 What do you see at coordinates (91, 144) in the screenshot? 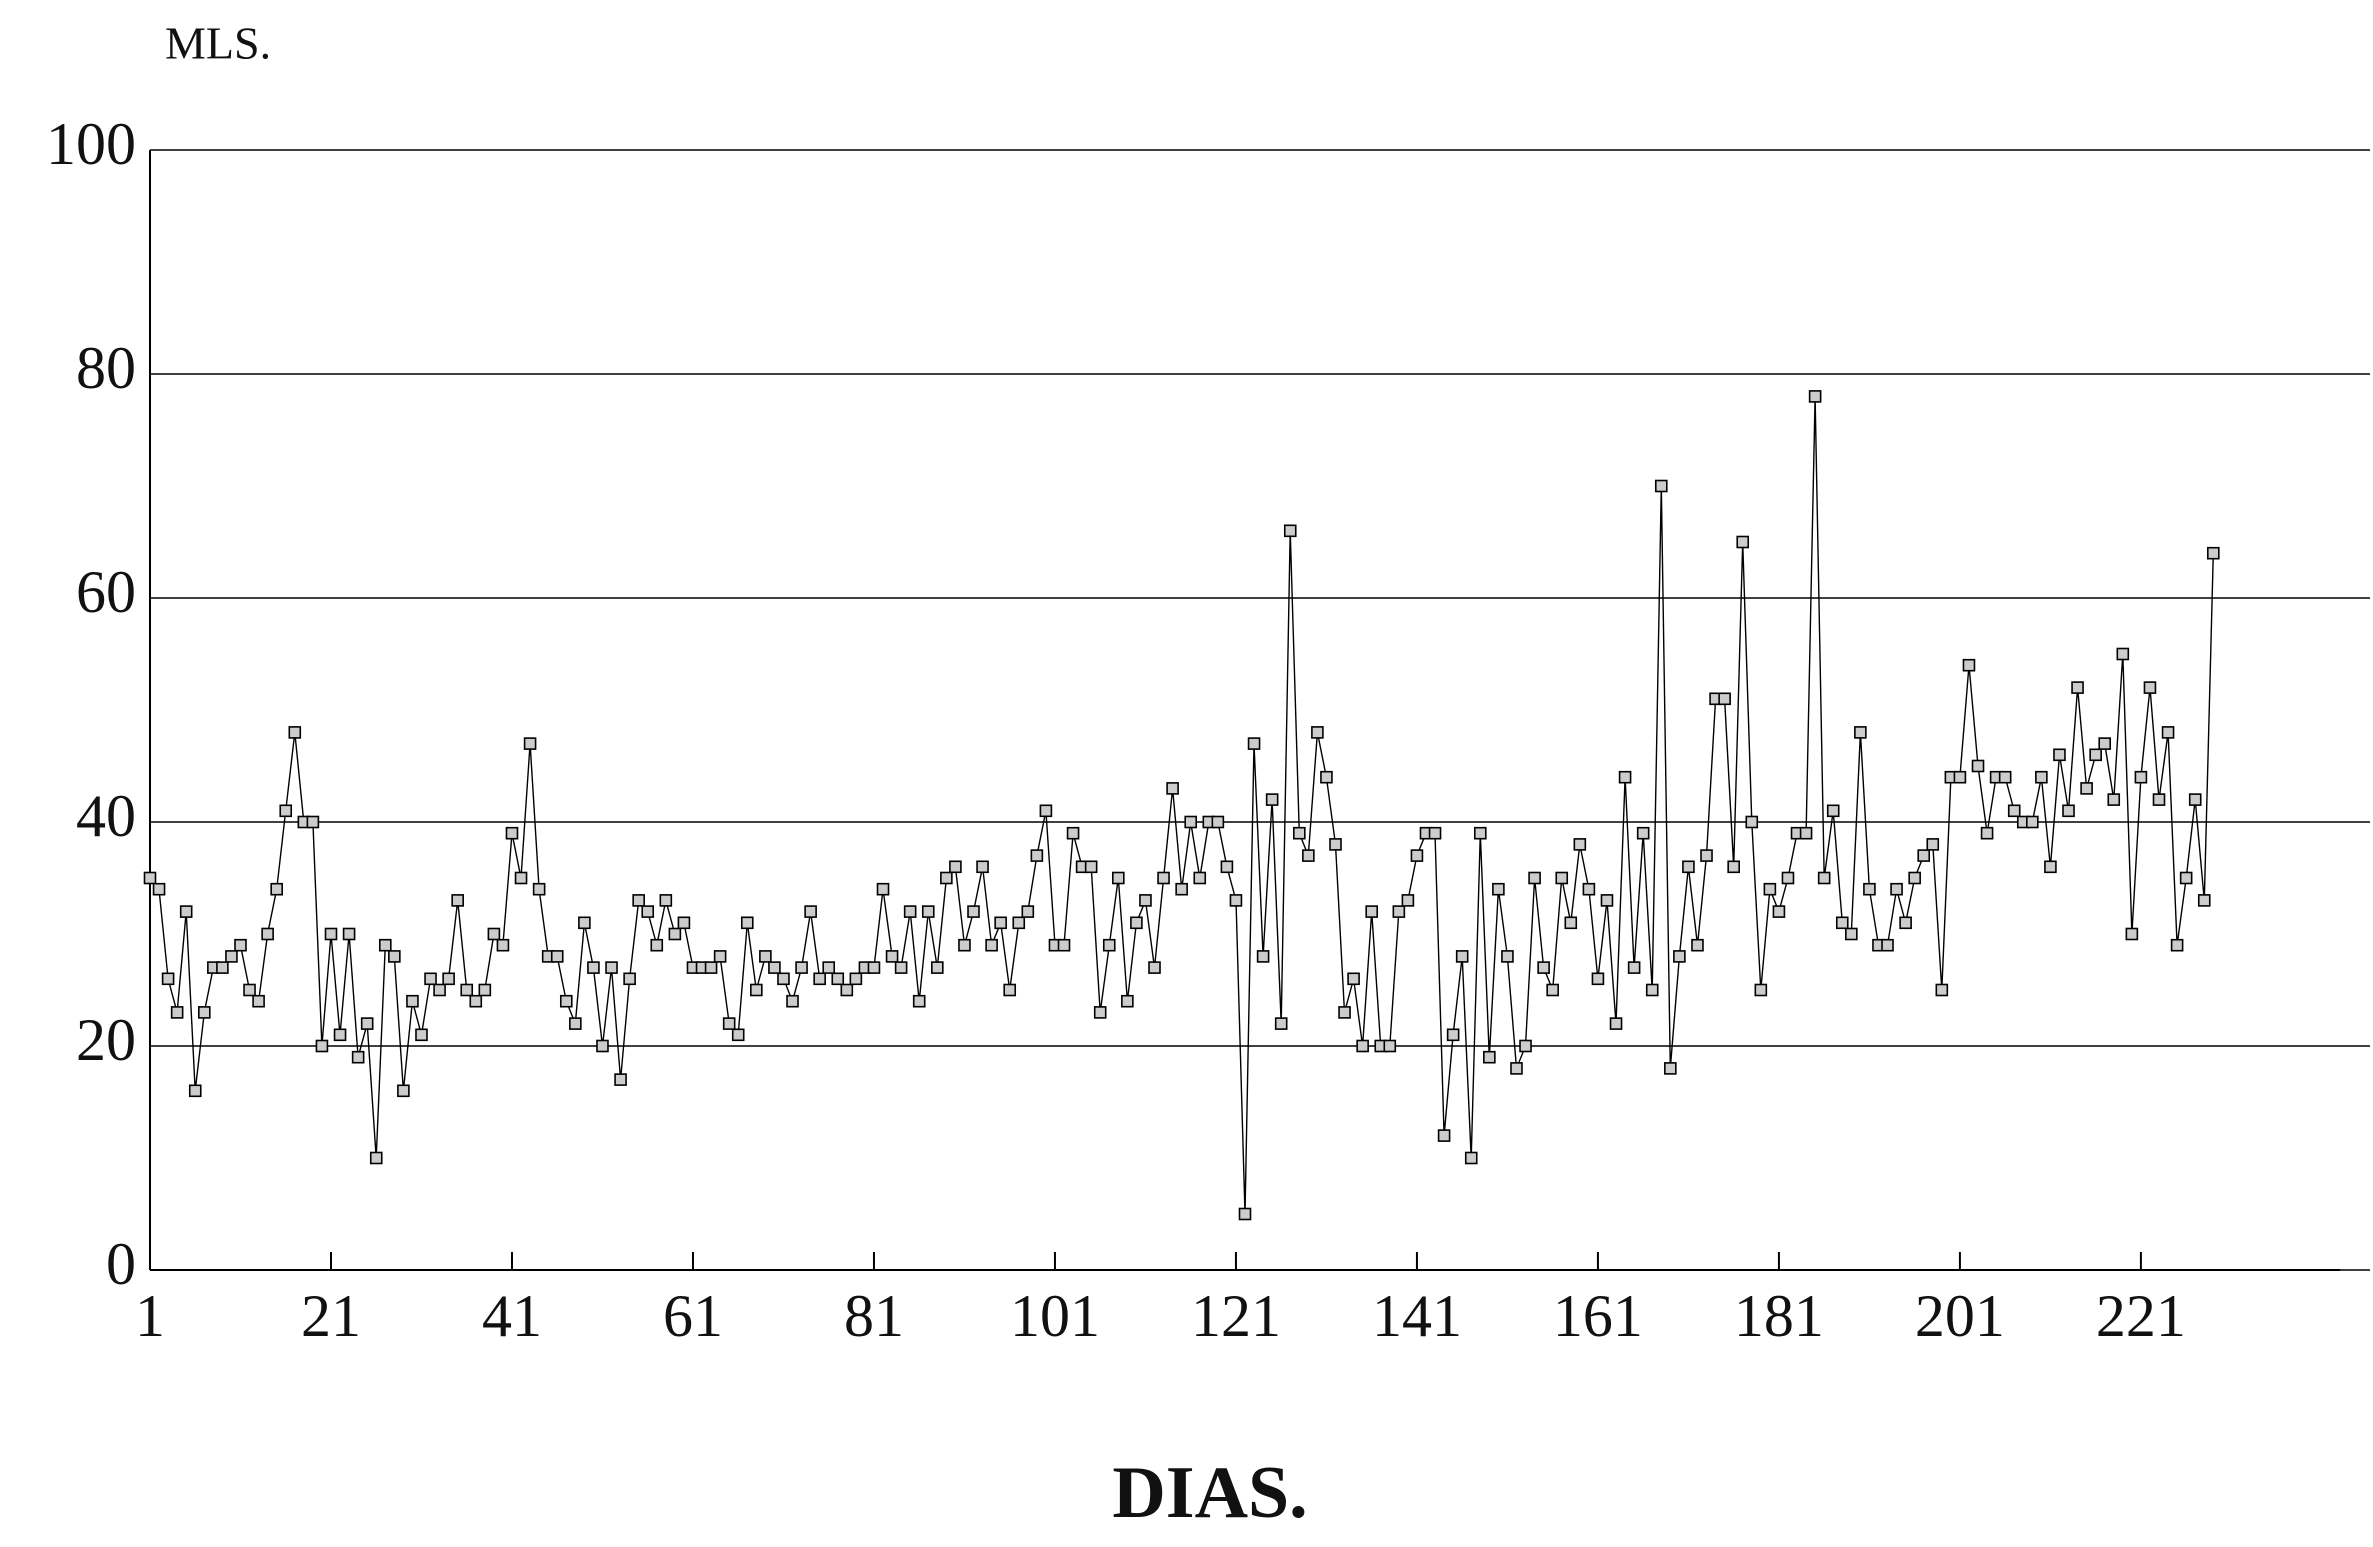
I see `y-tick-label: 100` at bounding box center [91, 144].